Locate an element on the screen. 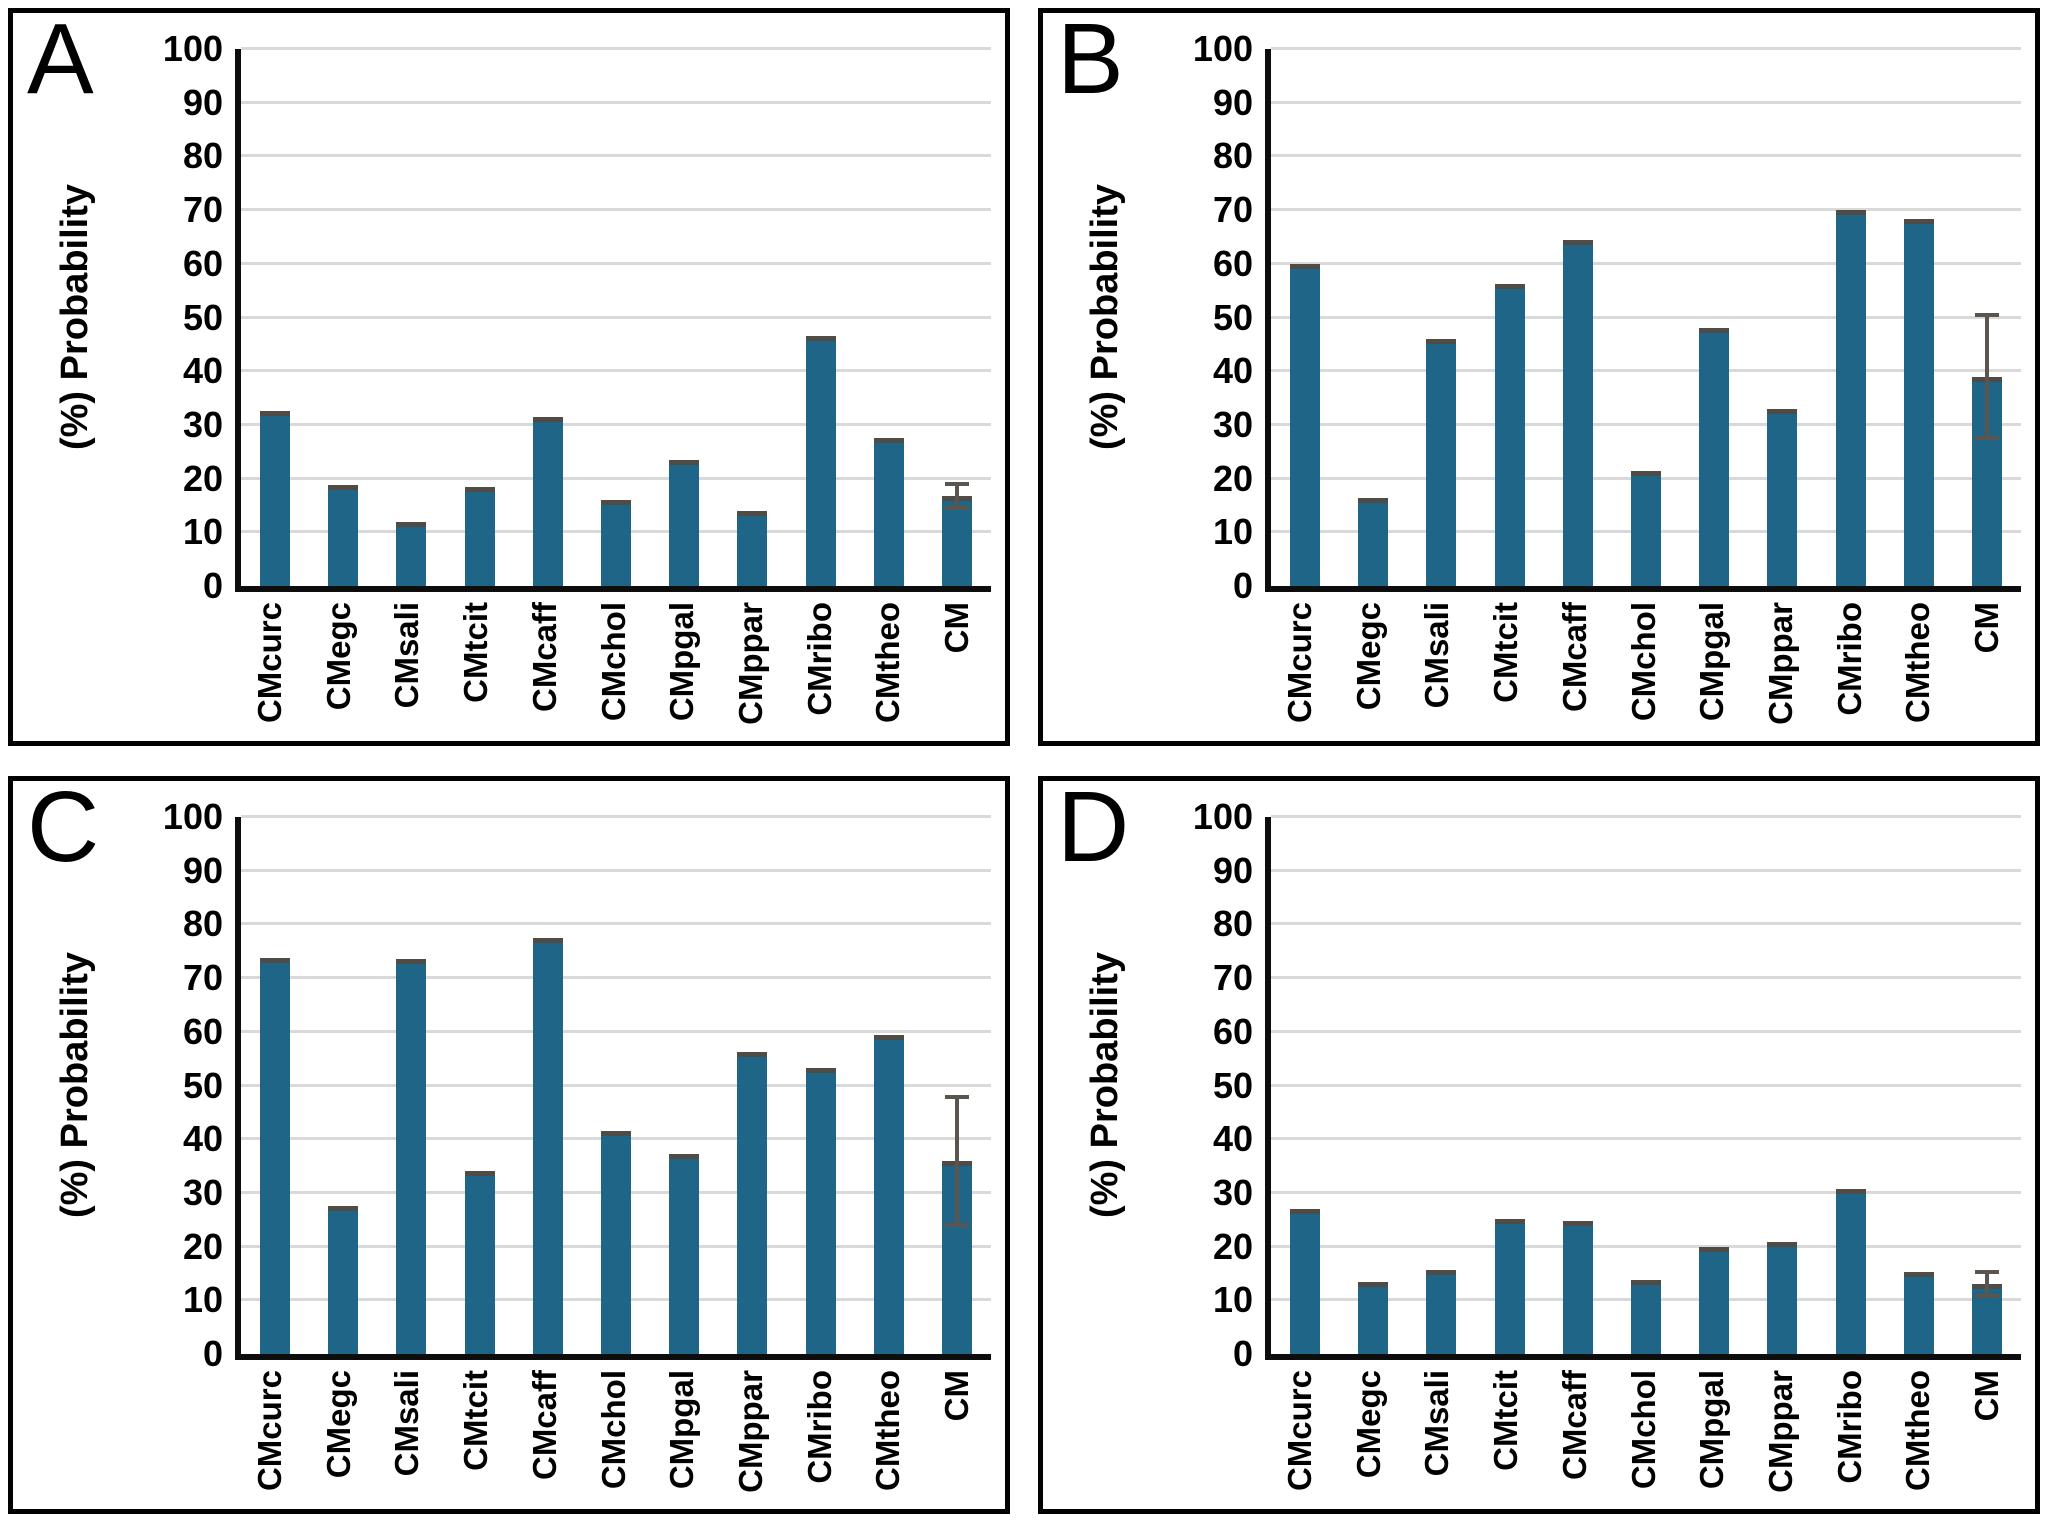 Image resolution: width=2048 pixels, height=1522 pixels. y-axis-ticks: 0 10 20 30 40 50 60 70 80 90 100 is located at coordinates (118, 317).